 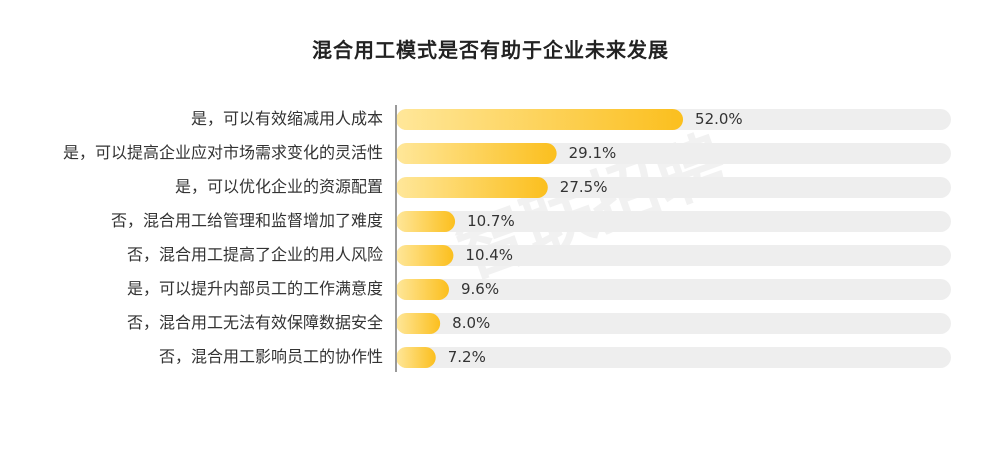 I want to click on value-label: 10.4%, so click(x=489, y=255).